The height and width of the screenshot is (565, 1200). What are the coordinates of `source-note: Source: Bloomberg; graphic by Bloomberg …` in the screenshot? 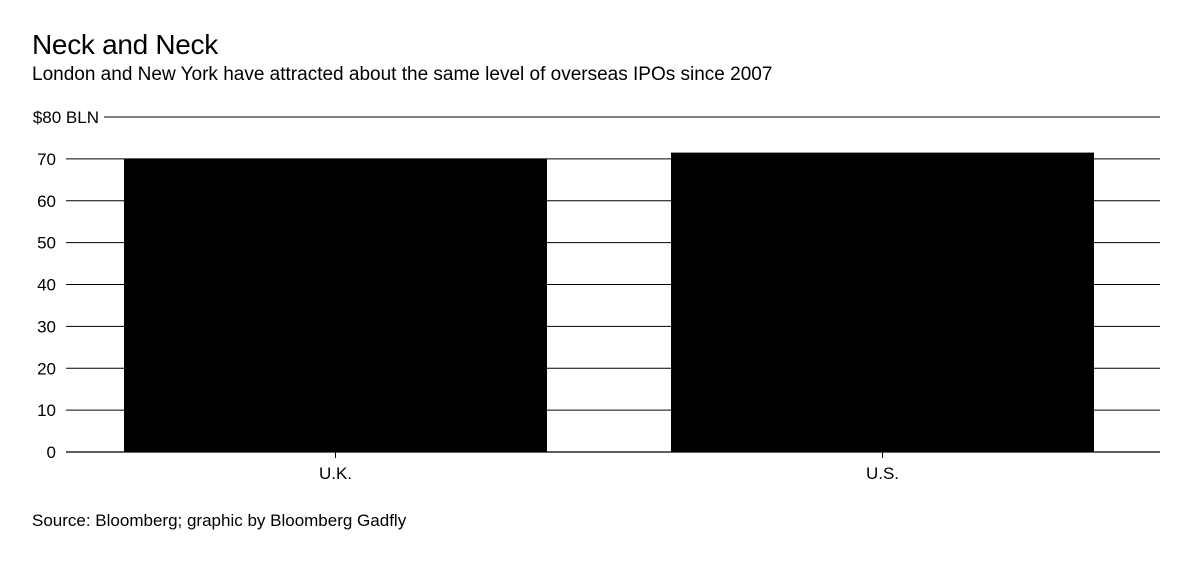 It's located at (219, 520).